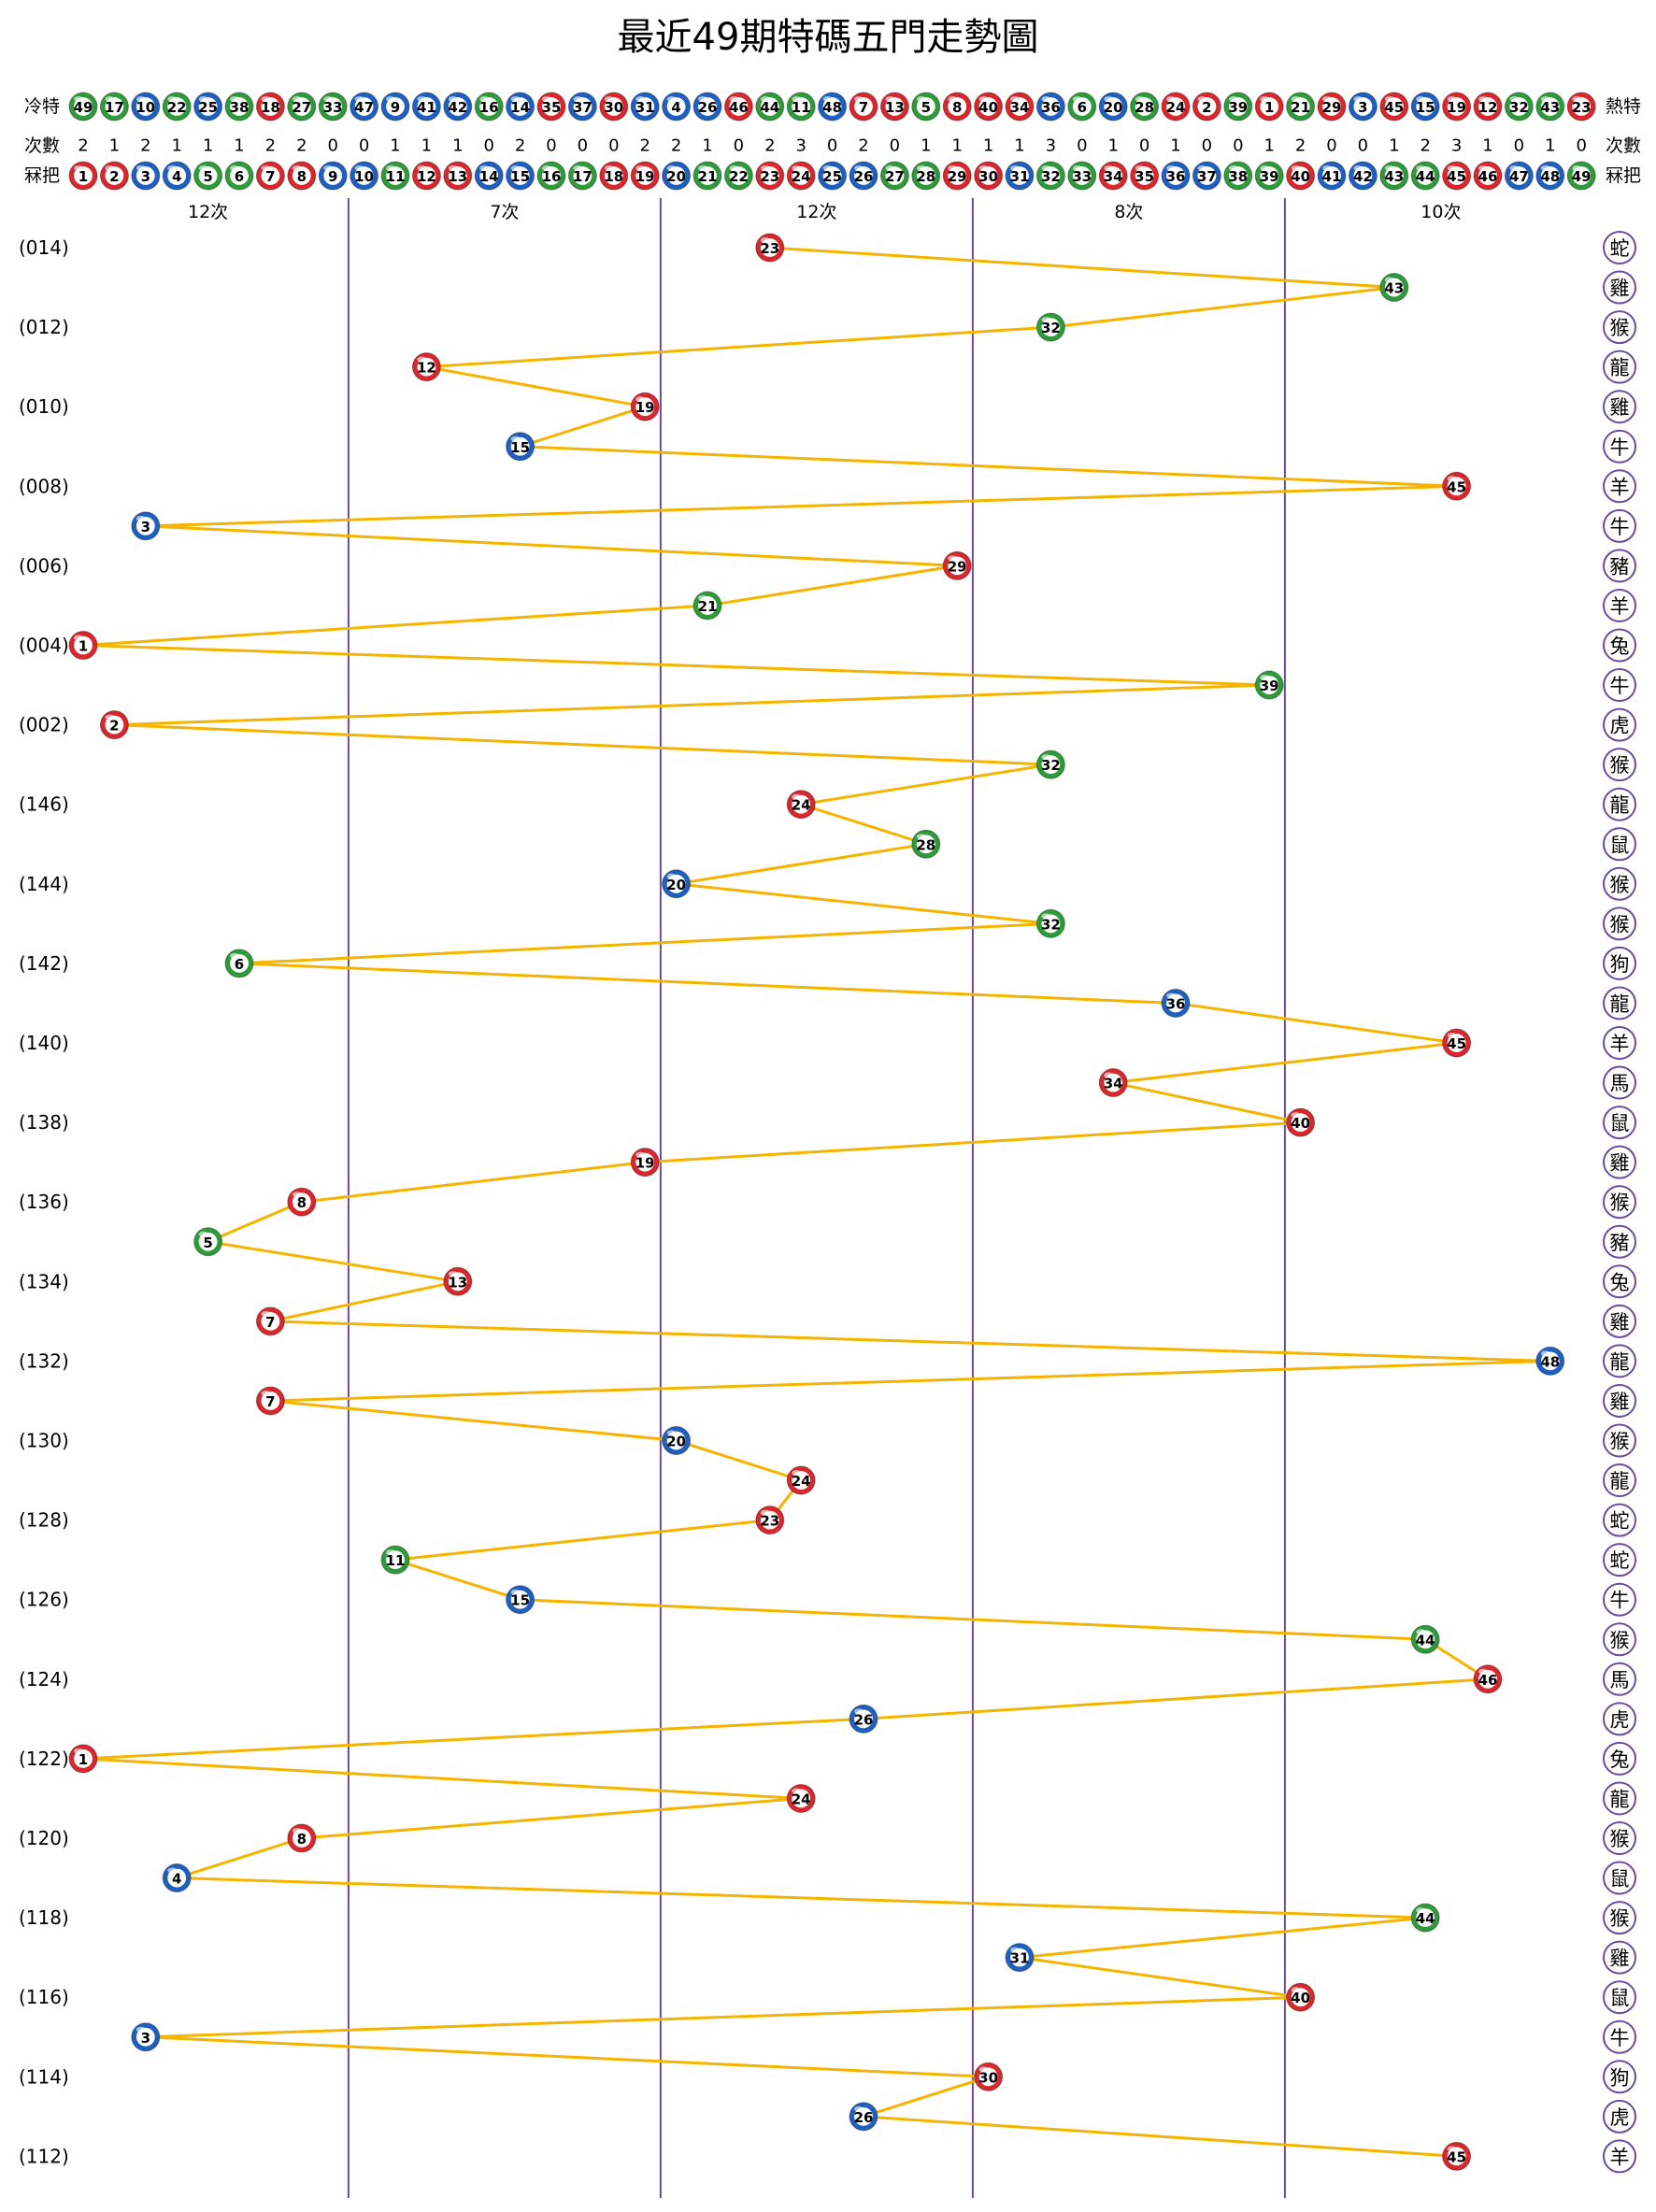  I want to click on rank-ball-label: 6, so click(1082, 107).